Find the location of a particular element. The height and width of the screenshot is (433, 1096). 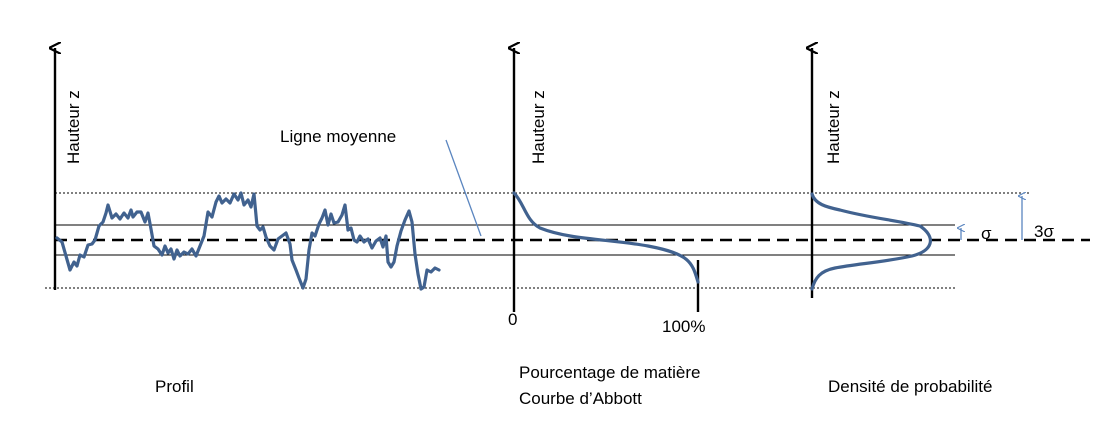

density-caption: Densité de probabilité is located at coordinates (910, 386).